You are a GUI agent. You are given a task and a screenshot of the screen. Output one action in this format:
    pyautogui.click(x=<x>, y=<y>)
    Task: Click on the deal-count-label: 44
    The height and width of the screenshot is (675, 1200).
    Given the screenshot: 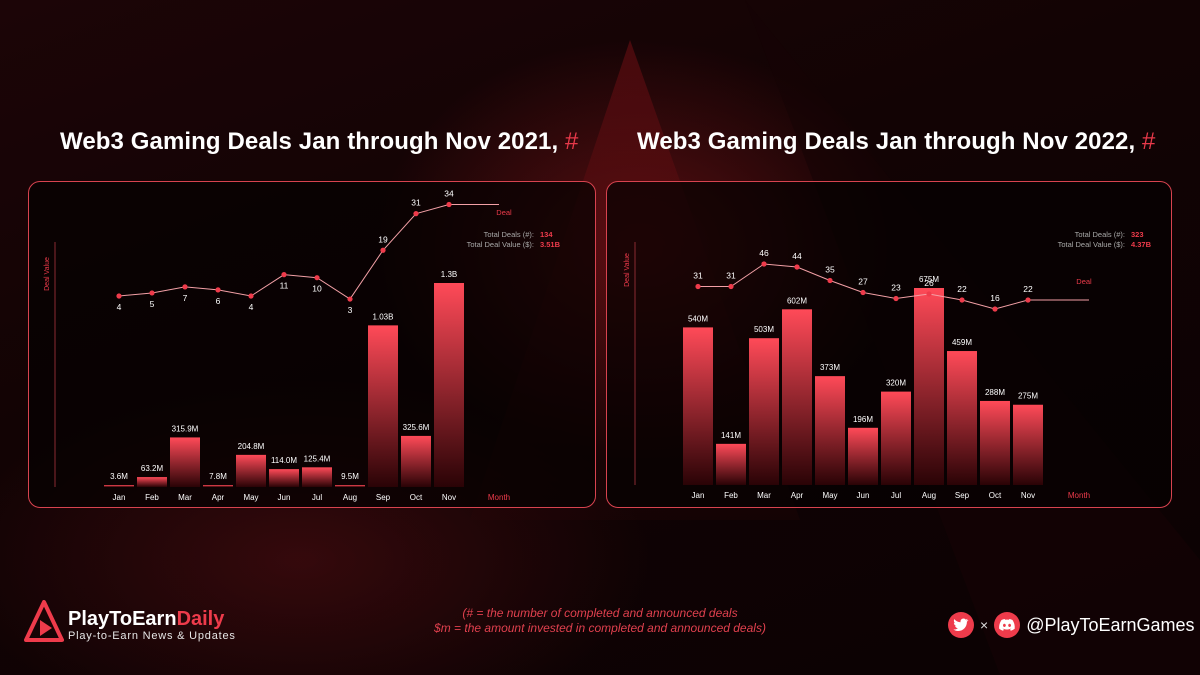 What is the action you would take?
    pyautogui.click(x=797, y=256)
    